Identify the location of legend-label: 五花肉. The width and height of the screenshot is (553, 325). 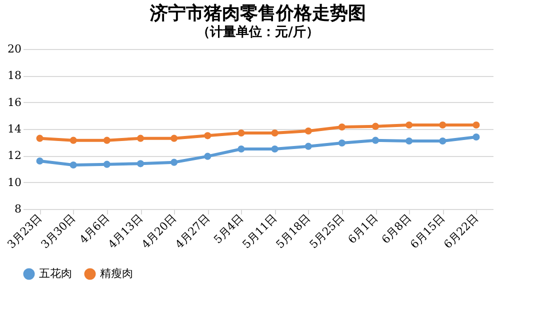
(55, 273).